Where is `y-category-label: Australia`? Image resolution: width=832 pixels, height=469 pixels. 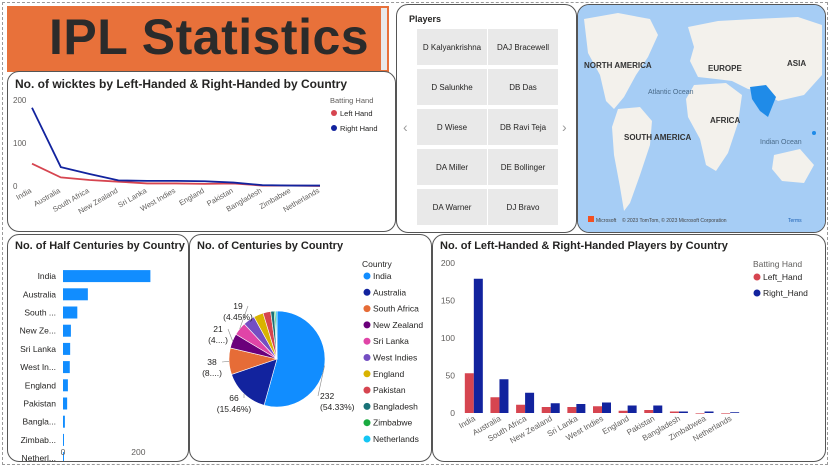 y-category-label: Australia is located at coordinates (39, 294).